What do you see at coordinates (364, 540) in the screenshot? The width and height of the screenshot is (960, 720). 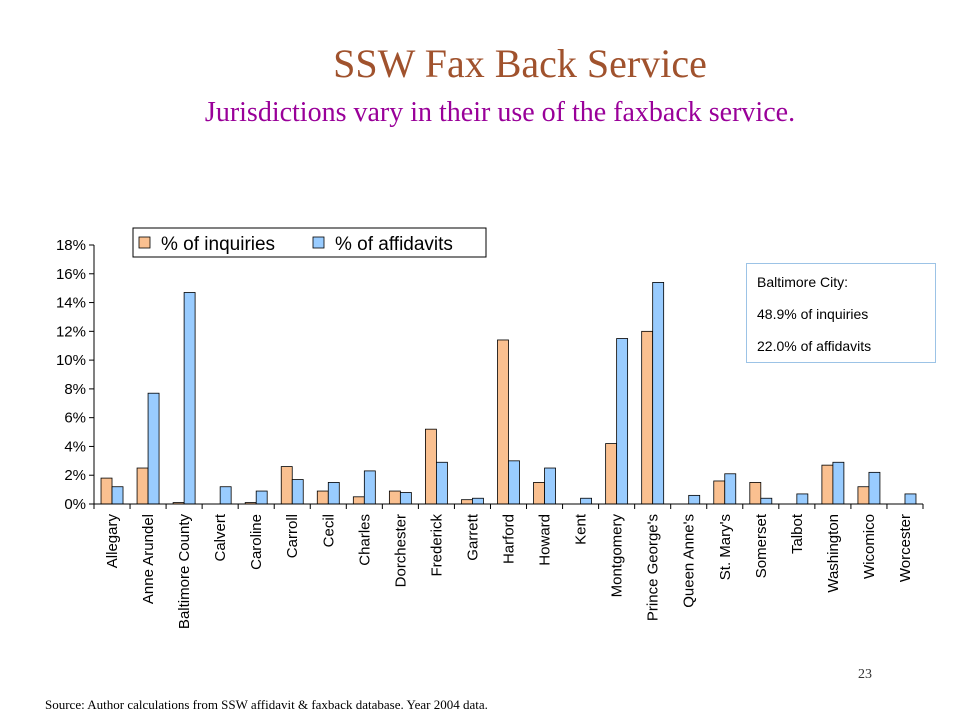 I see `x-tick-label: Charles` at bounding box center [364, 540].